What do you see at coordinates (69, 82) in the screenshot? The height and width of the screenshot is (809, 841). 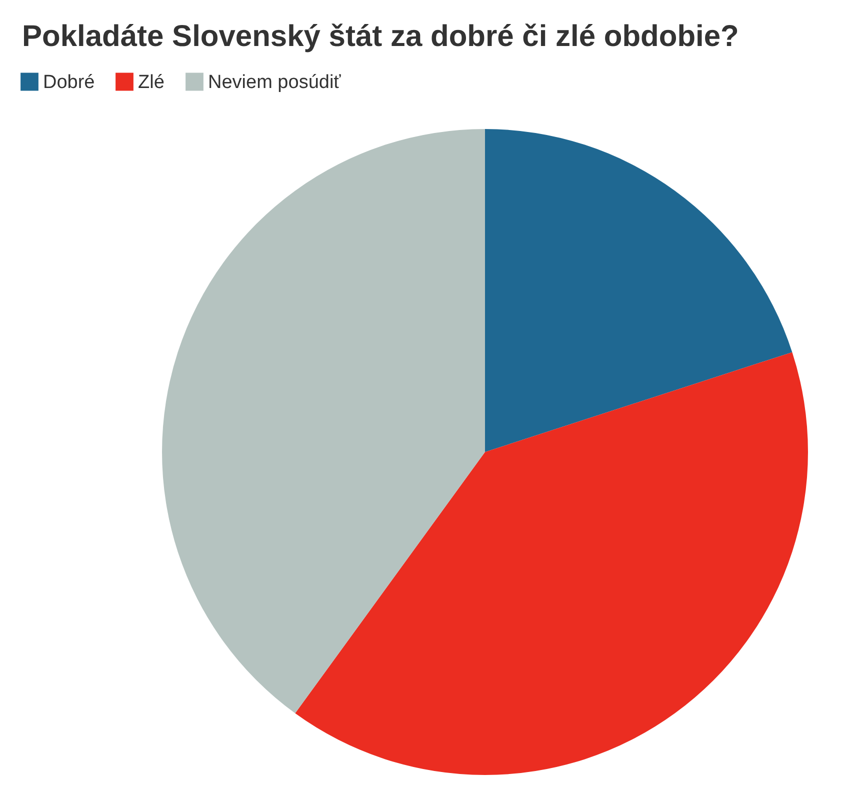 I see `legend-label: Dobré` at bounding box center [69, 82].